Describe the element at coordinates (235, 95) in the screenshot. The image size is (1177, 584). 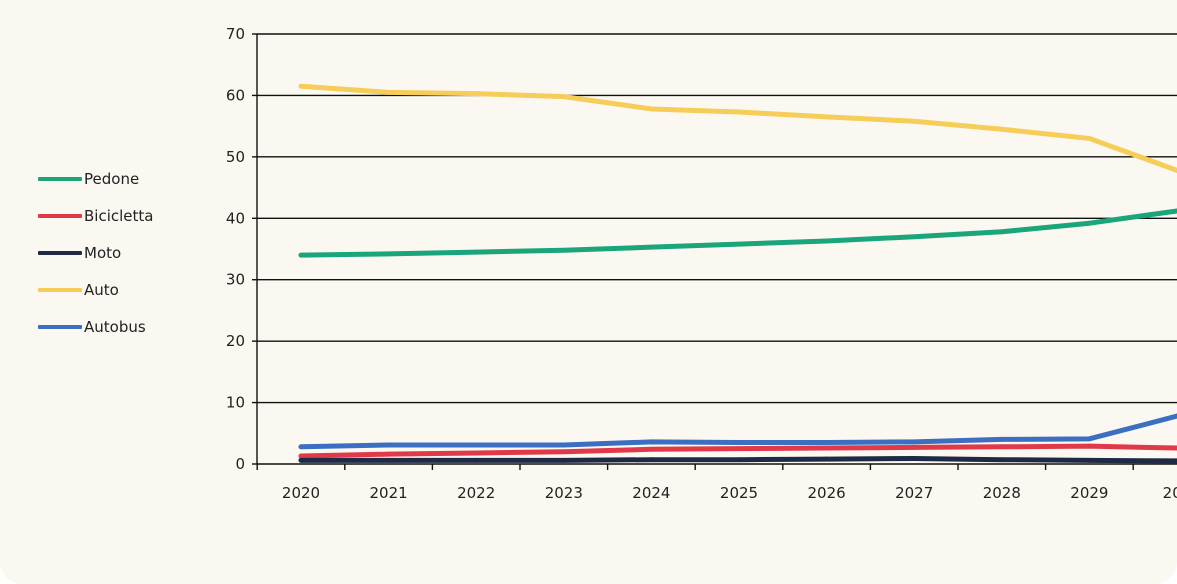
I see `y-tick-label: 60` at that location.